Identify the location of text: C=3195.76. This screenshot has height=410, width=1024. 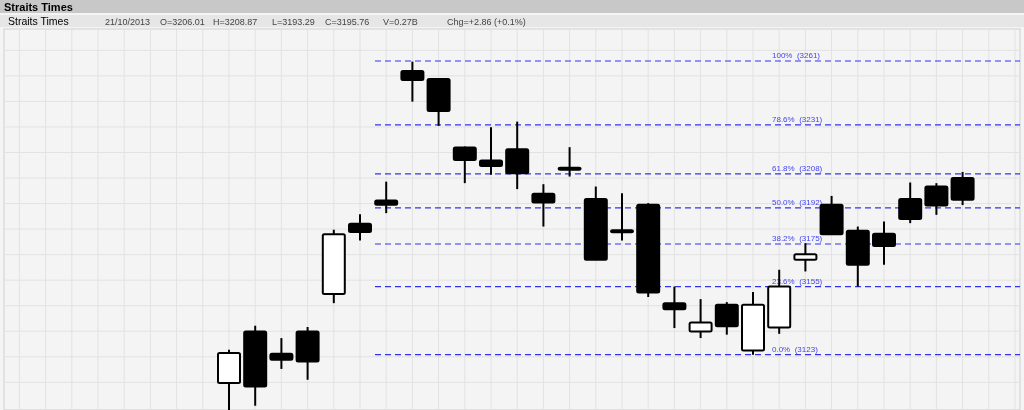
(347, 22).